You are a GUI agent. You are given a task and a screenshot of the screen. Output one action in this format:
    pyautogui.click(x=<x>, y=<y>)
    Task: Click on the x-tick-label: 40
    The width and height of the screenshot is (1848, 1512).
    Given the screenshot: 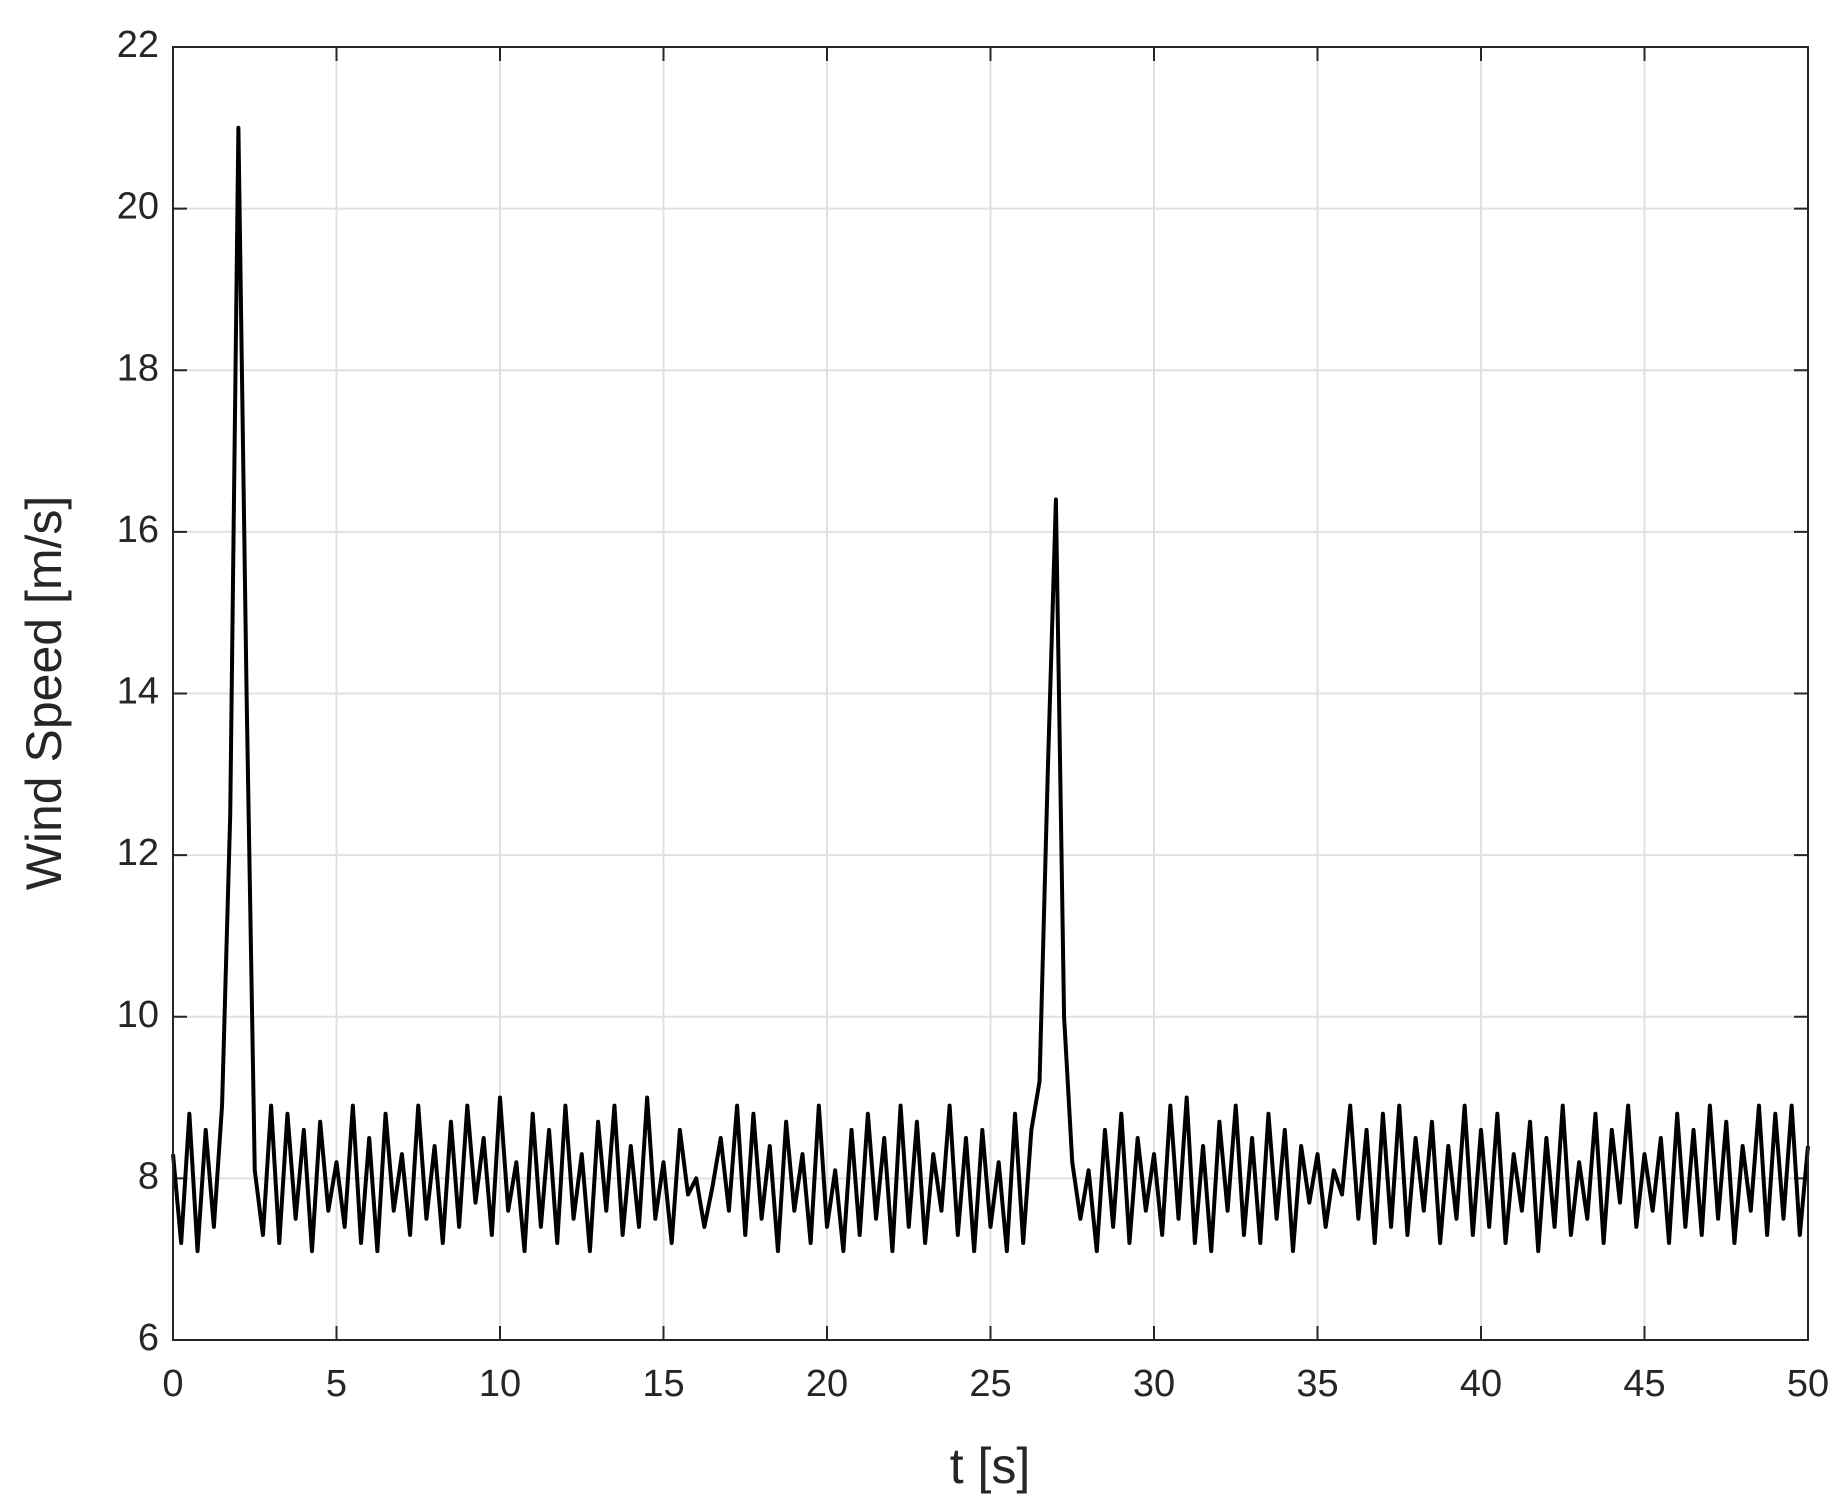 What is the action you would take?
    pyautogui.click(x=1481, y=1384)
    